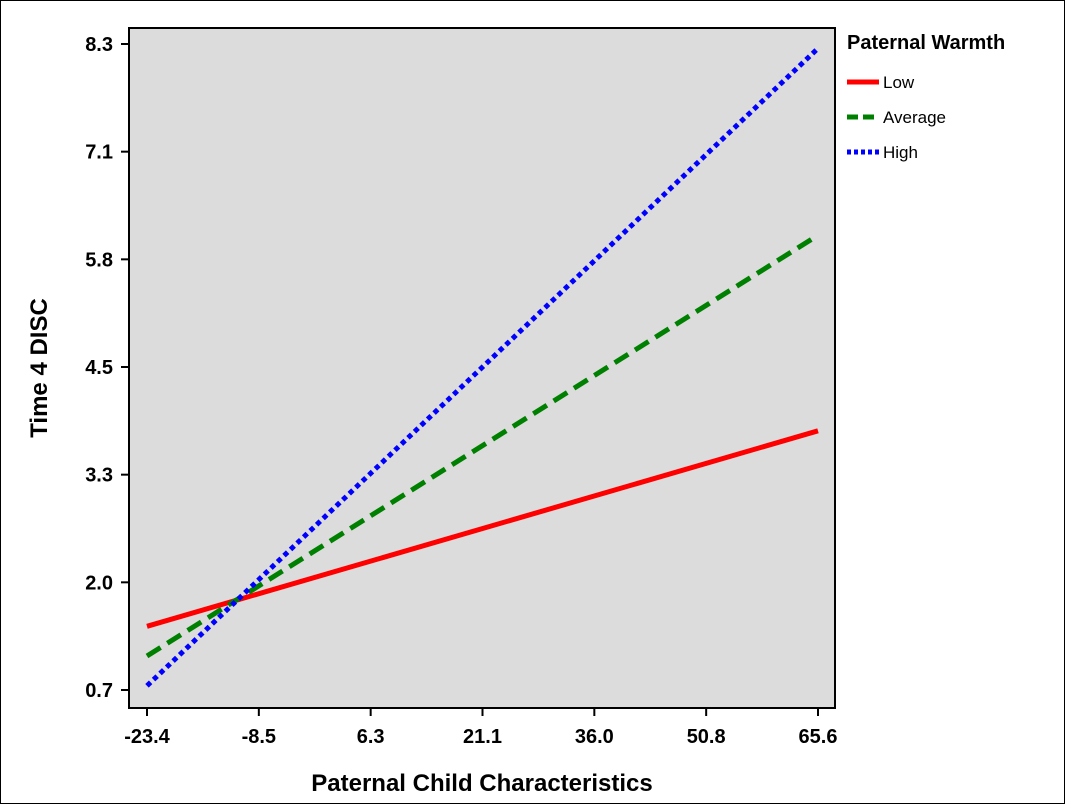 This screenshot has height=804, width=1065. Describe the element at coordinates (147, 737) in the screenshot. I see `x-tick-label: -23.4` at that location.